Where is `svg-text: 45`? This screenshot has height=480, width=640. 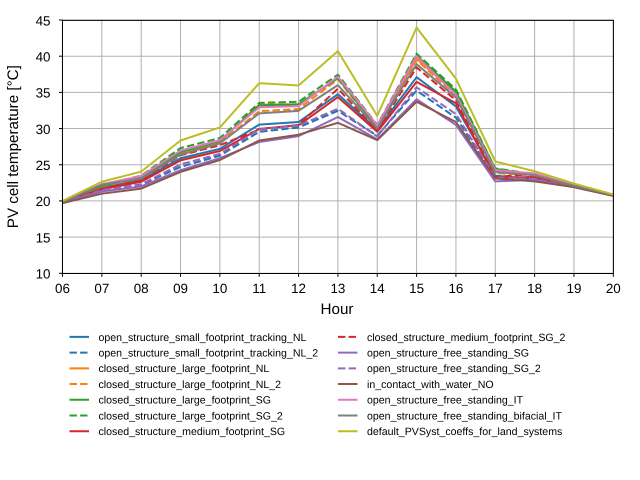 svg-text: 45 is located at coordinates (43, 20).